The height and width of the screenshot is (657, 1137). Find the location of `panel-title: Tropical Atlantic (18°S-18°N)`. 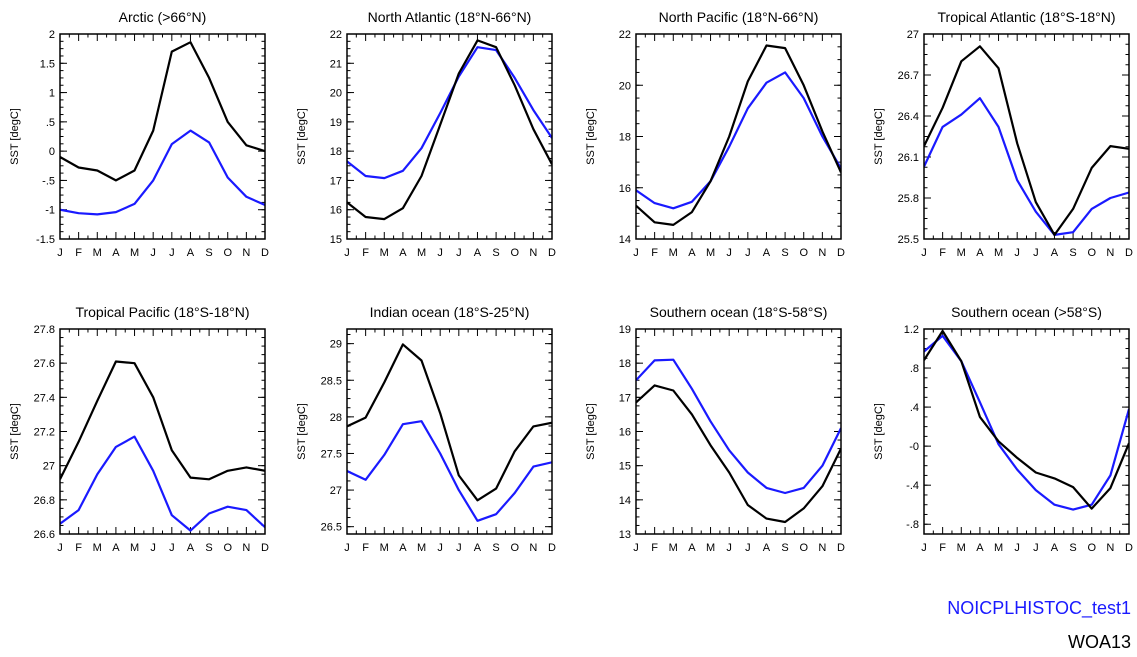

panel-title: Tropical Atlantic (18°S-18°N) is located at coordinates (1027, 17).